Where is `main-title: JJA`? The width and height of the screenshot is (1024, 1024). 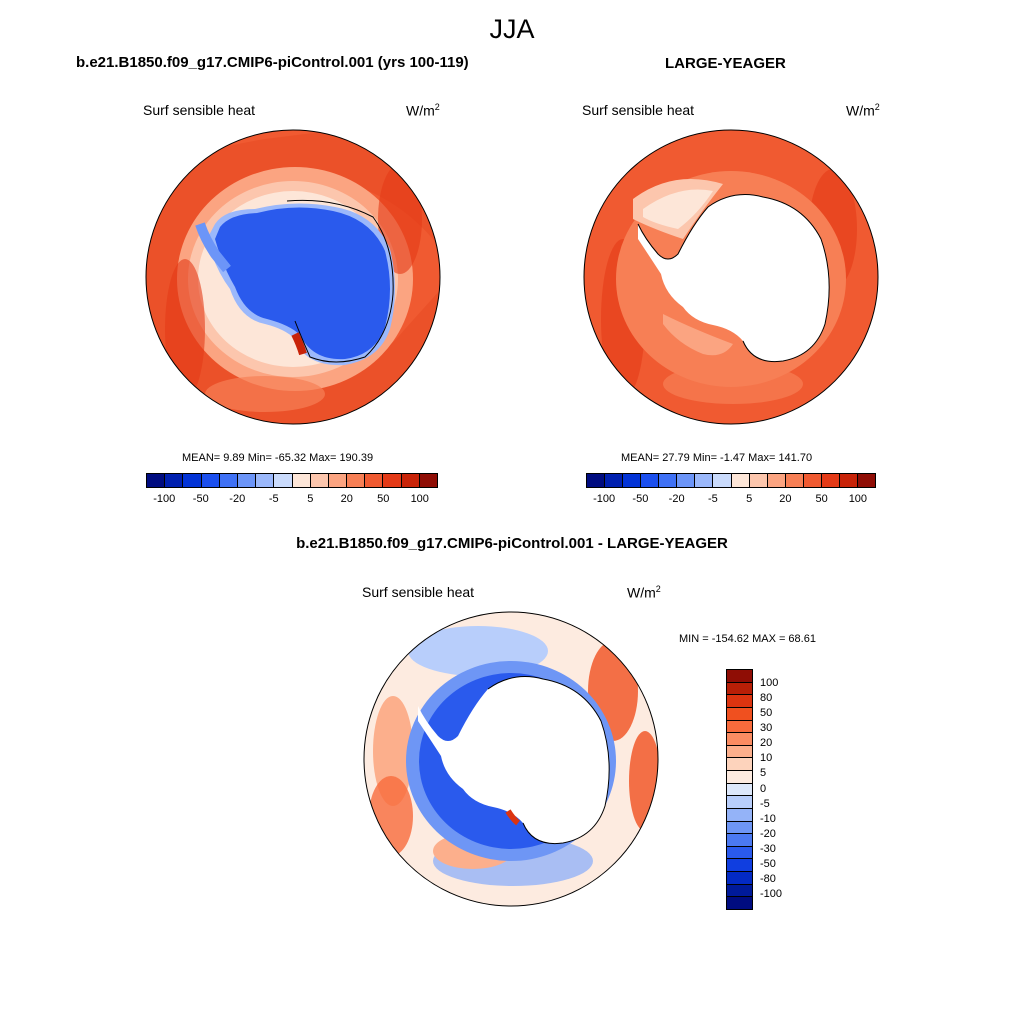 main-title: JJA is located at coordinates (512, 29).